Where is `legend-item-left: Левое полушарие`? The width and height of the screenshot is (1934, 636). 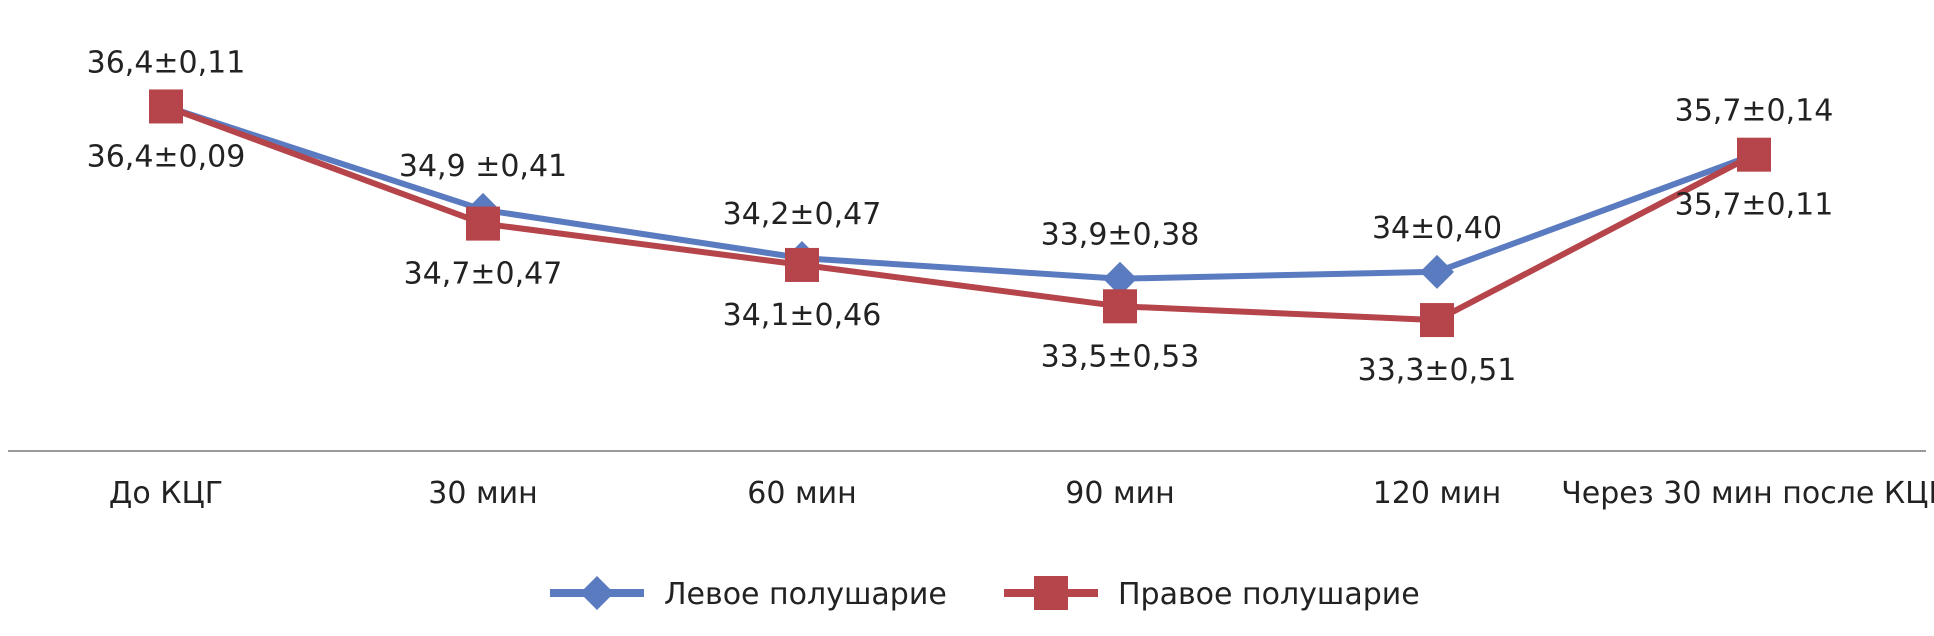
legend-item-left: Левое полушарие is located at coordinates (748, 594).